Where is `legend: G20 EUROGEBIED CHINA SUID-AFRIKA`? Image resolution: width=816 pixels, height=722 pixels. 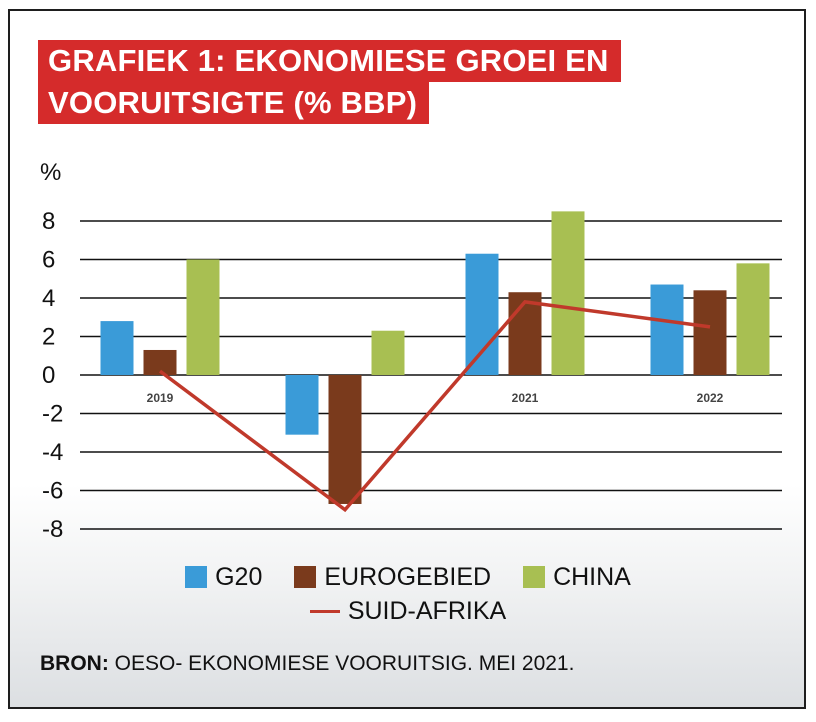
legend: G20 EUROGEBIED CHINA SUID-AFRIKA is located at coordinates (408, 594).